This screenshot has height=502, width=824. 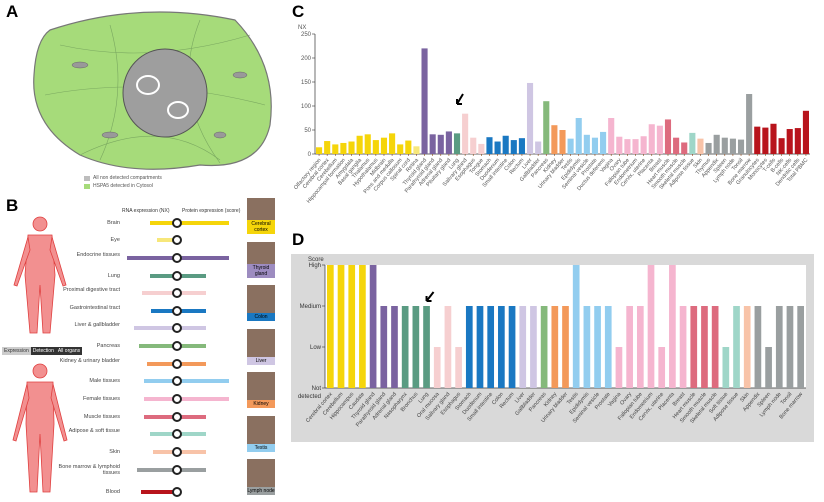 I want to click on tissue-label: Proximal digestive tract, so click(x=91, y=290).